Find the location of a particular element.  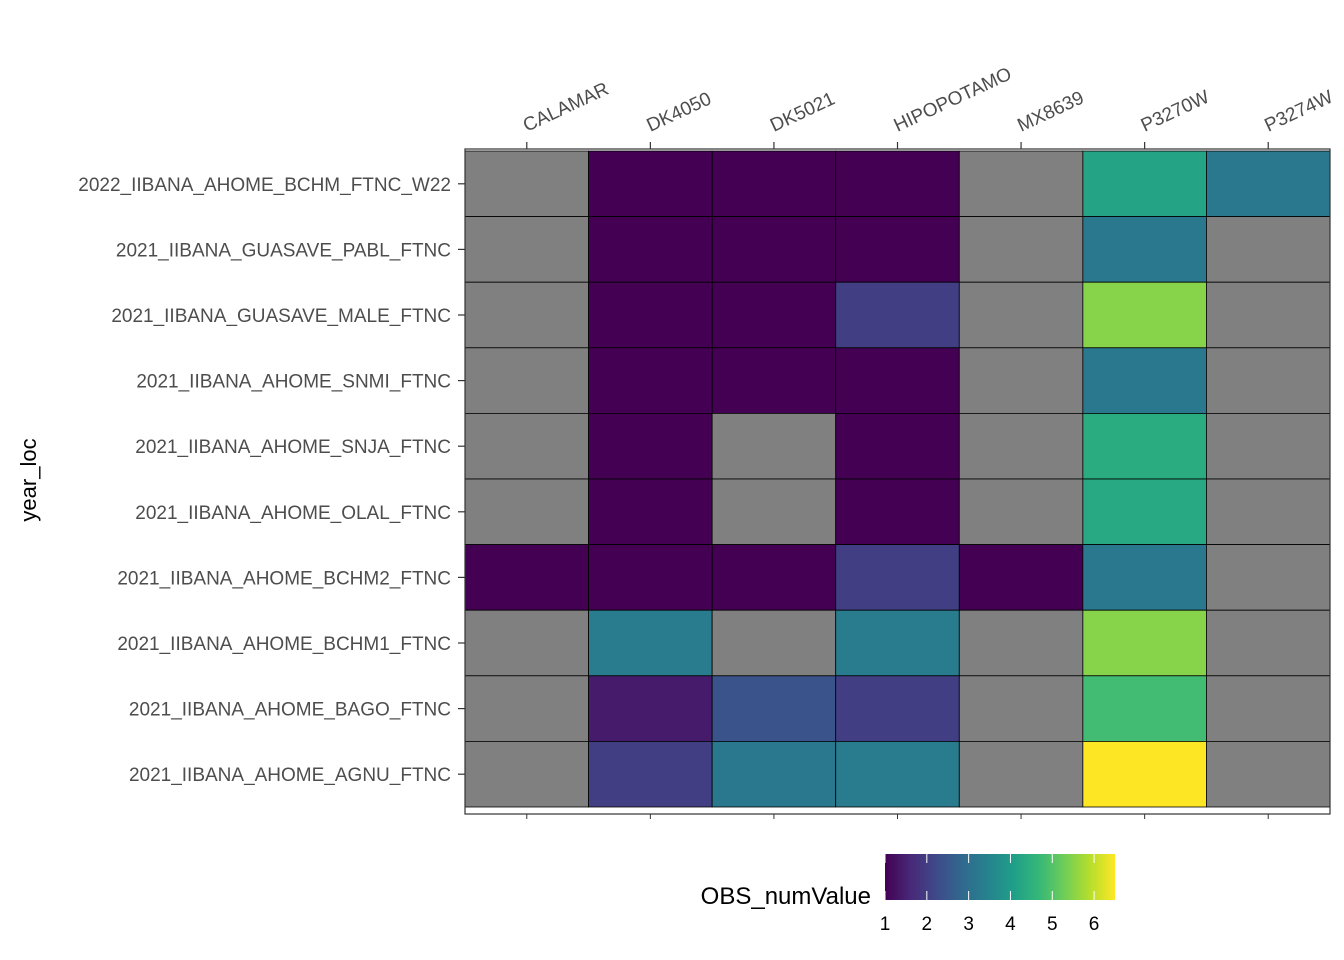

y-tick-label: 2022_IIBANA_AHOME_BCHM_FTNC_W22 is located at coordinates (264, 185).